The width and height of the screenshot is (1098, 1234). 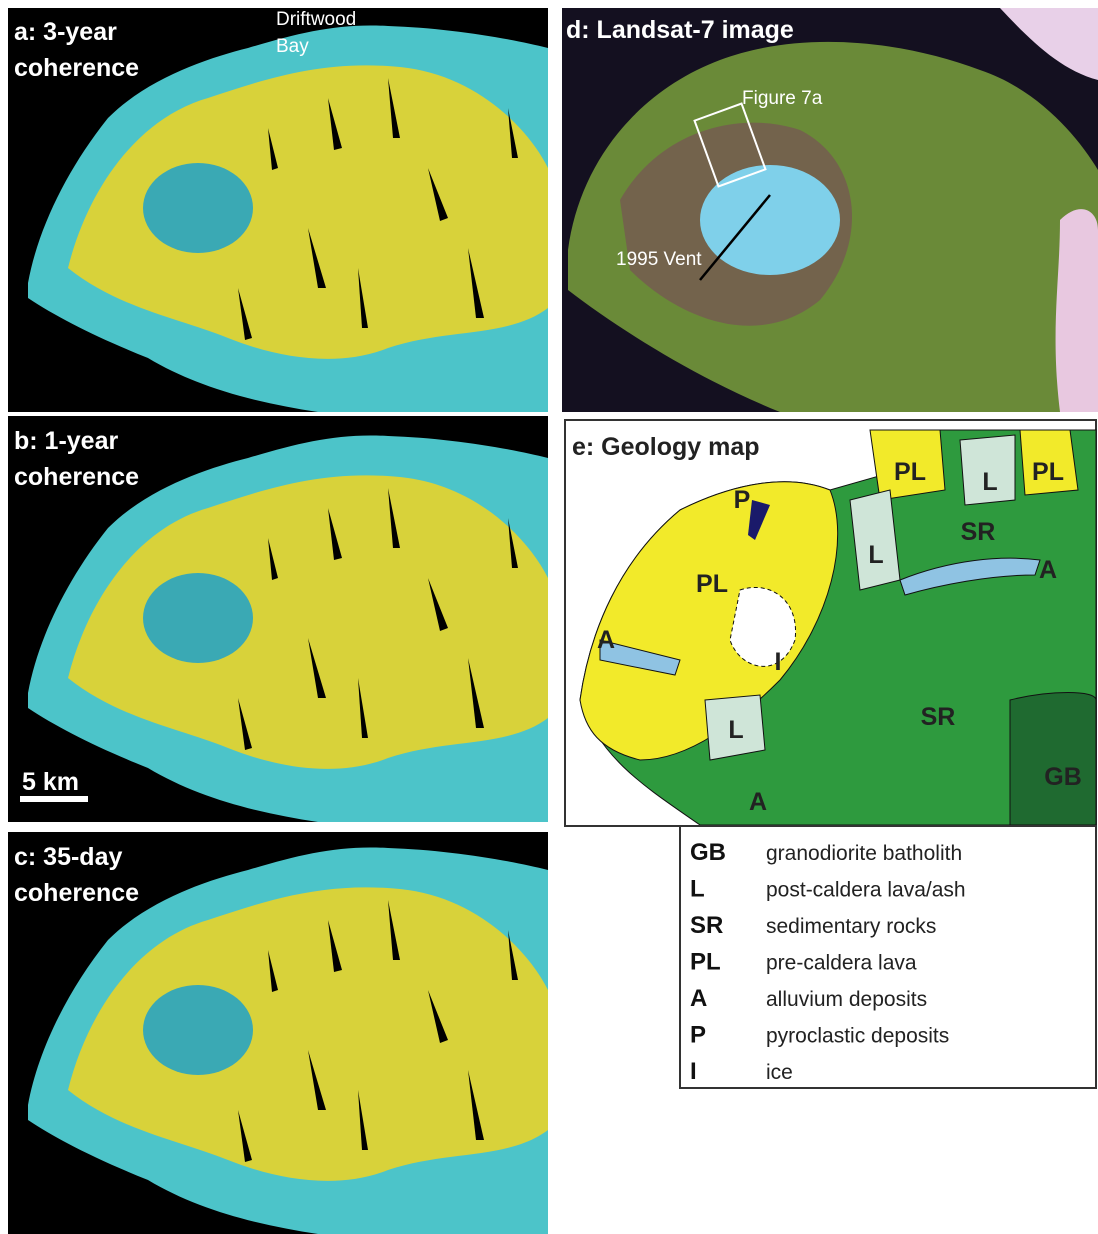 What do you see at coordinates (778, 662) in the screenshot?
I see `map-label: I` at bounding box center [778, 662].